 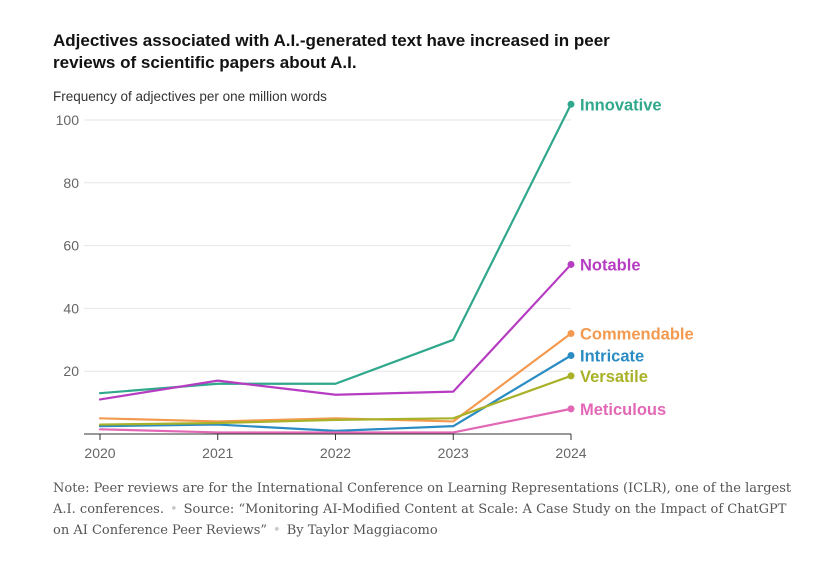 I want to click on series-line-meticulous, so click(x=335, y=420).